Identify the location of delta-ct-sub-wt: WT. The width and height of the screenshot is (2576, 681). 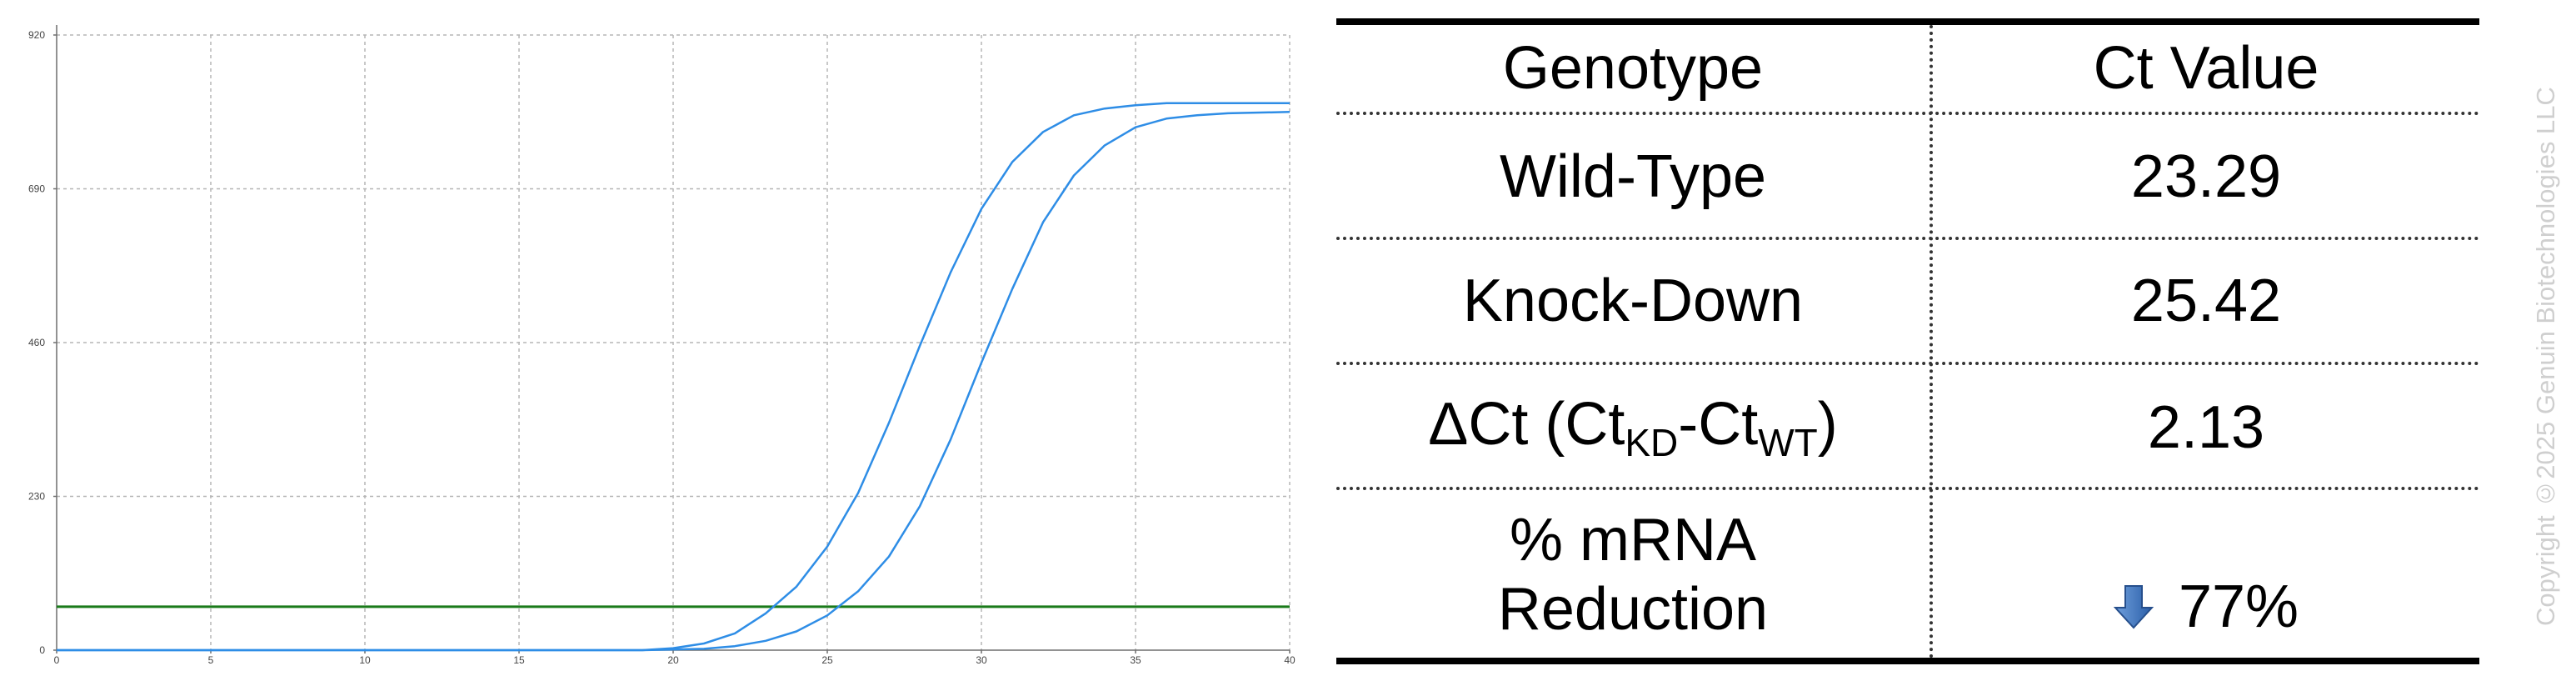
(1788, 443).